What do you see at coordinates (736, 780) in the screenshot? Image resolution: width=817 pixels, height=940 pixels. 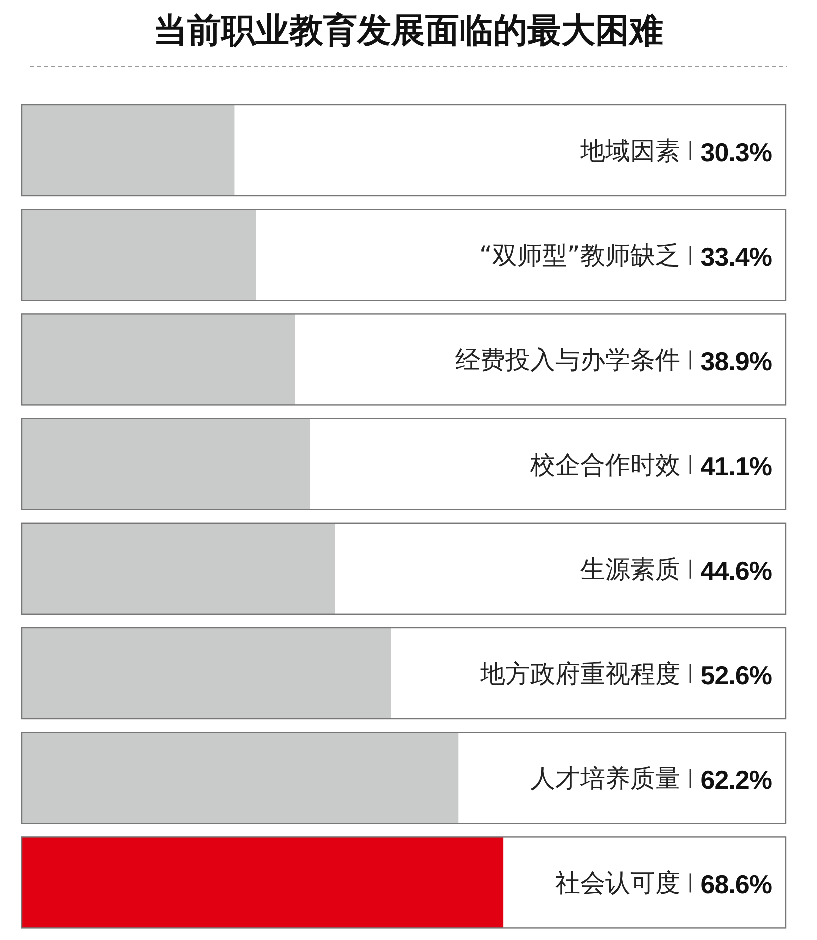 I see `data-label: 62.2%` at bounding box center [736, 780].